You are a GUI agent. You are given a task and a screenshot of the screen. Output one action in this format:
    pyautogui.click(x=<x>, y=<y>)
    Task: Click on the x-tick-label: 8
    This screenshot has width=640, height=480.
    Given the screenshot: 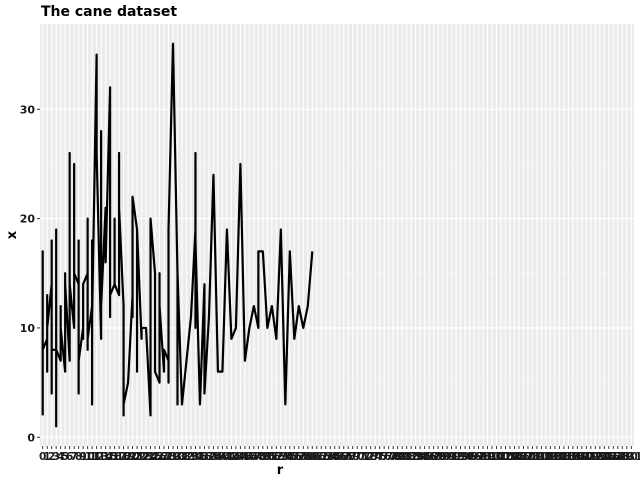 What is the action you would take?
    pyautogui.click(x=78, y=457)
    